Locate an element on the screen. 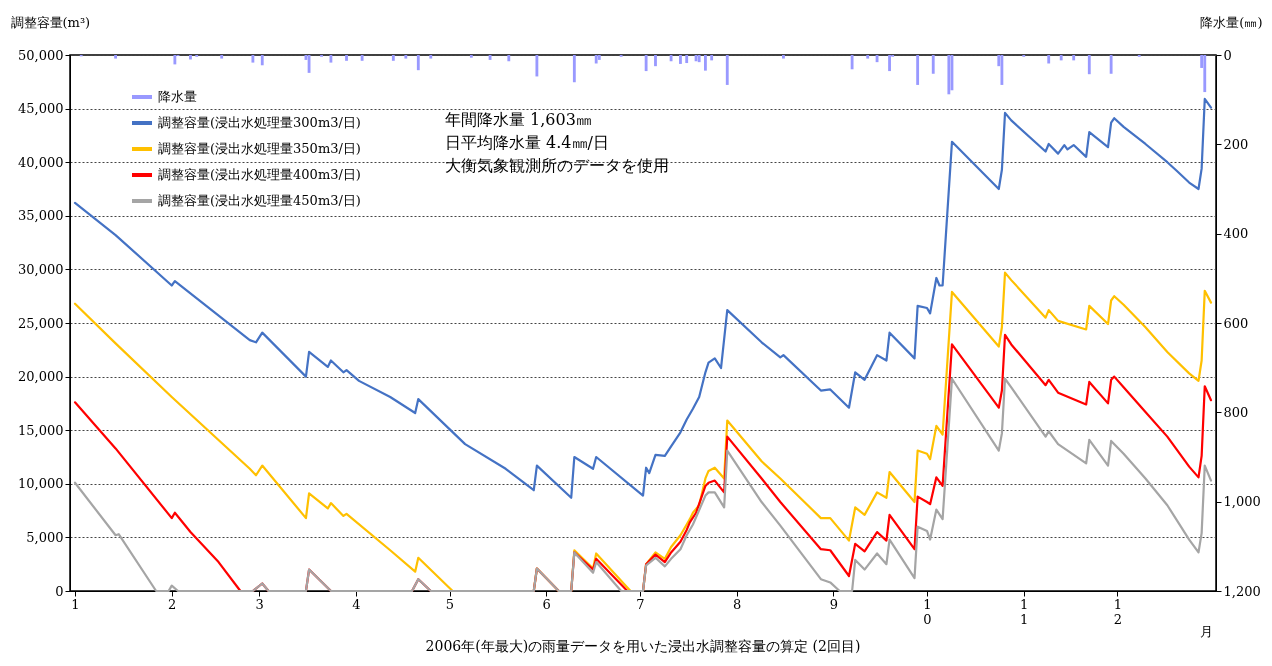  y-tick-label: 15,000 is located at coordinates (41, 430).